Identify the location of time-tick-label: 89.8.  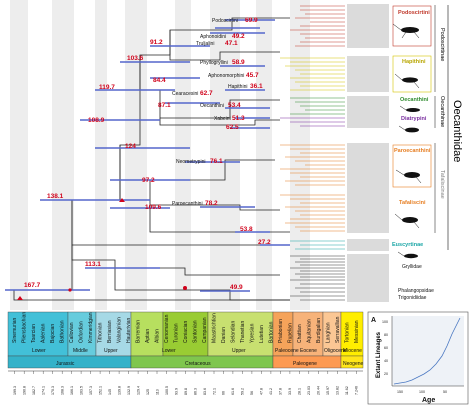
(186, 391).